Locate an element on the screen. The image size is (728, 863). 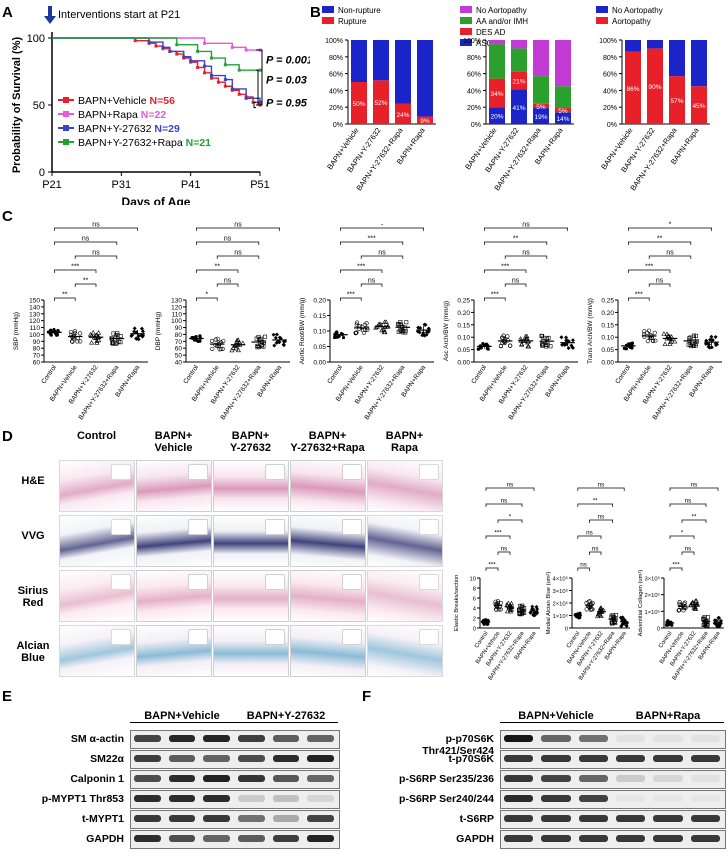
x-tick-label: P21 is located at coordinates (52, 185).